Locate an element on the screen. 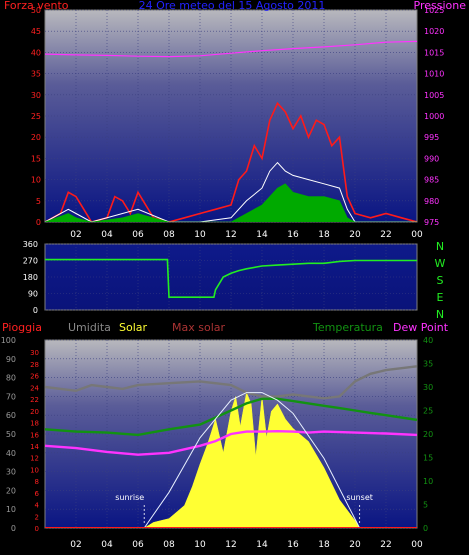 This screenshot has height=555, width=469. wind-direction-y-axis: 0 90 180 270 360 is located at coordinates (30, 277).